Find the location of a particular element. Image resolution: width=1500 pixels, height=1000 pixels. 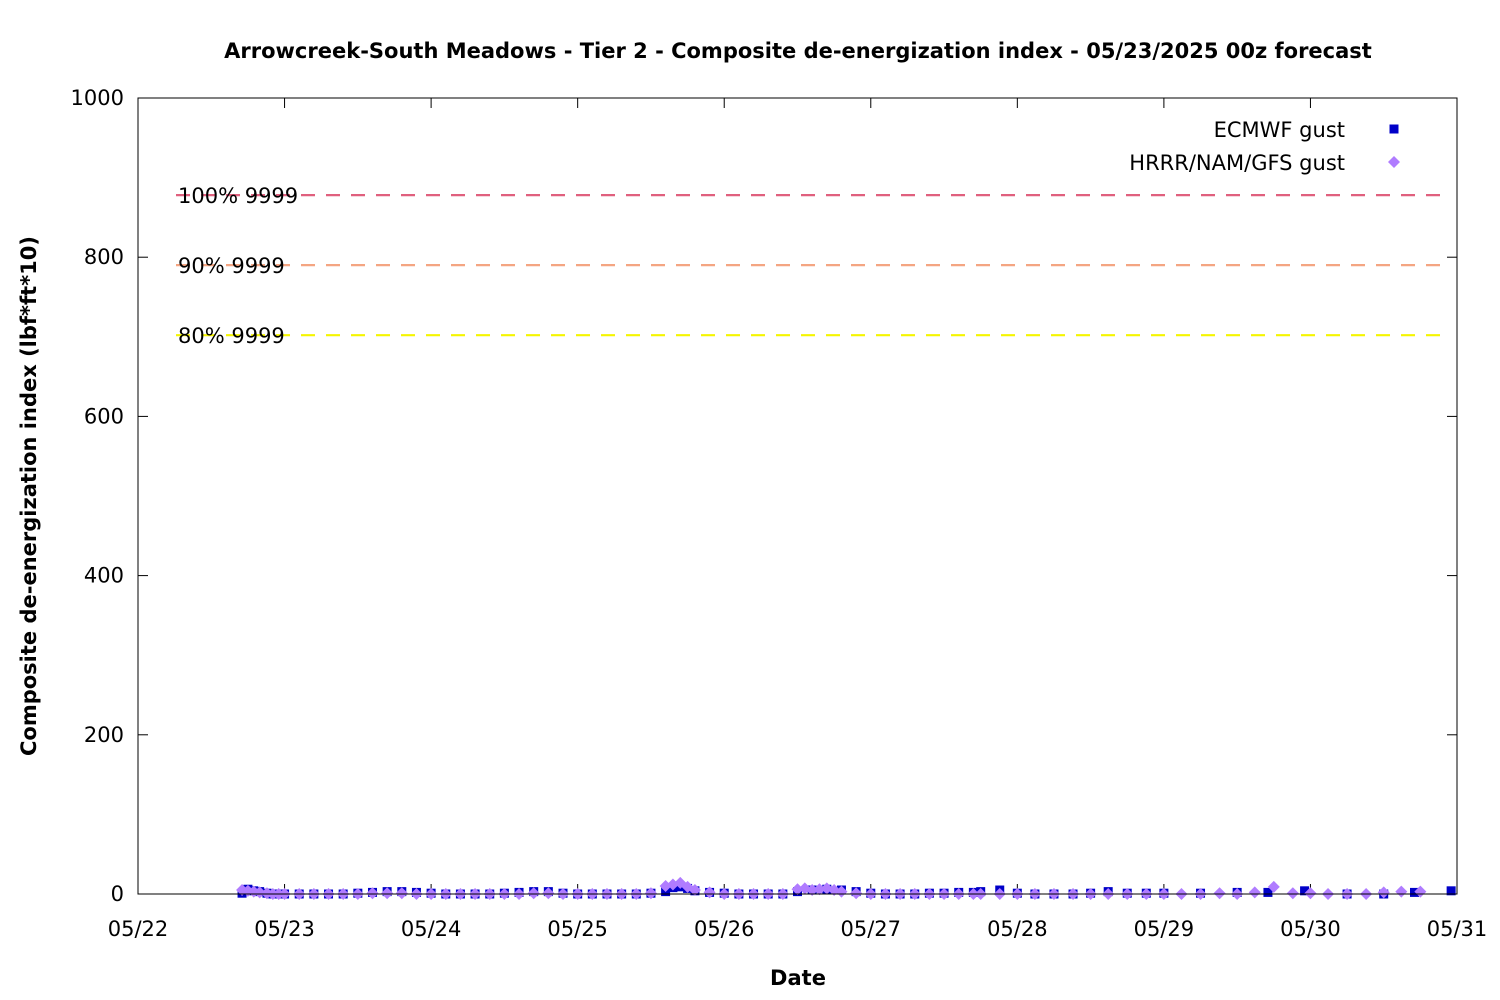

legend-label: ECMWF gust is located at coordinates (1279, 130).